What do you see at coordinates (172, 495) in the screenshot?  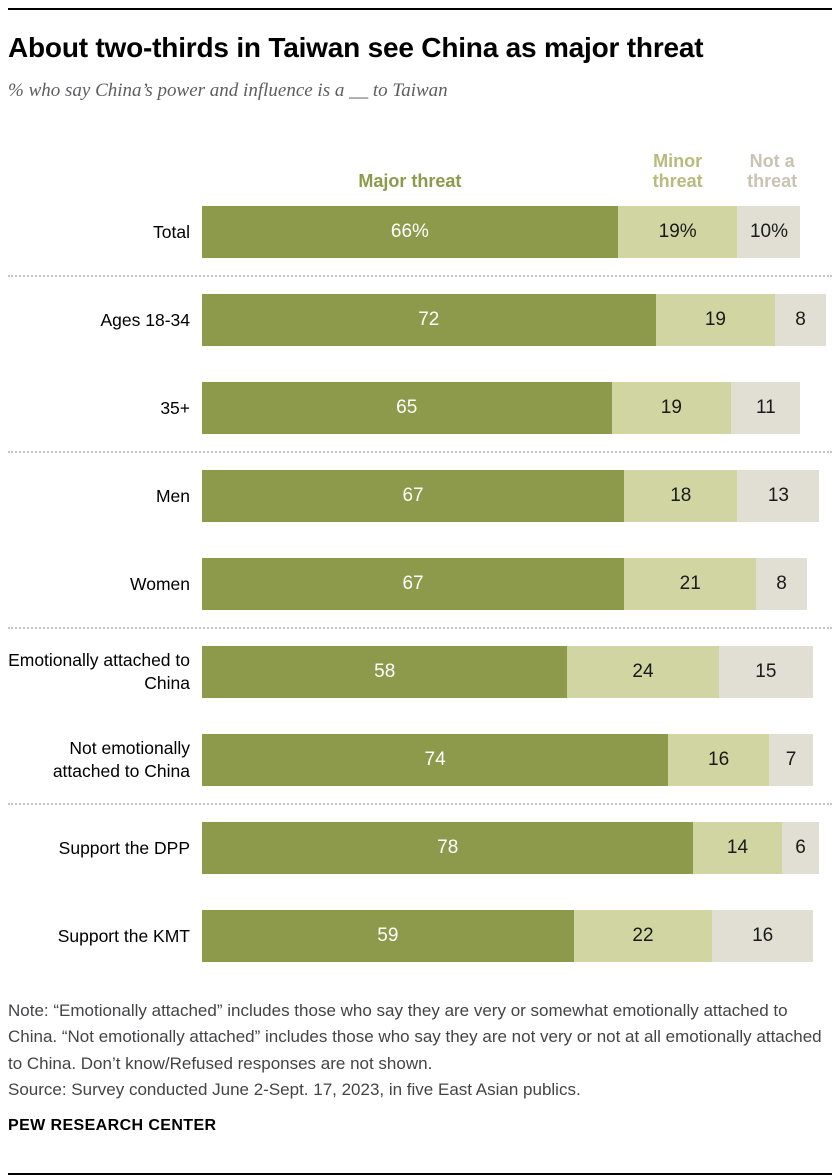 I see `category-label: Men` at bounding box center [172, 495].